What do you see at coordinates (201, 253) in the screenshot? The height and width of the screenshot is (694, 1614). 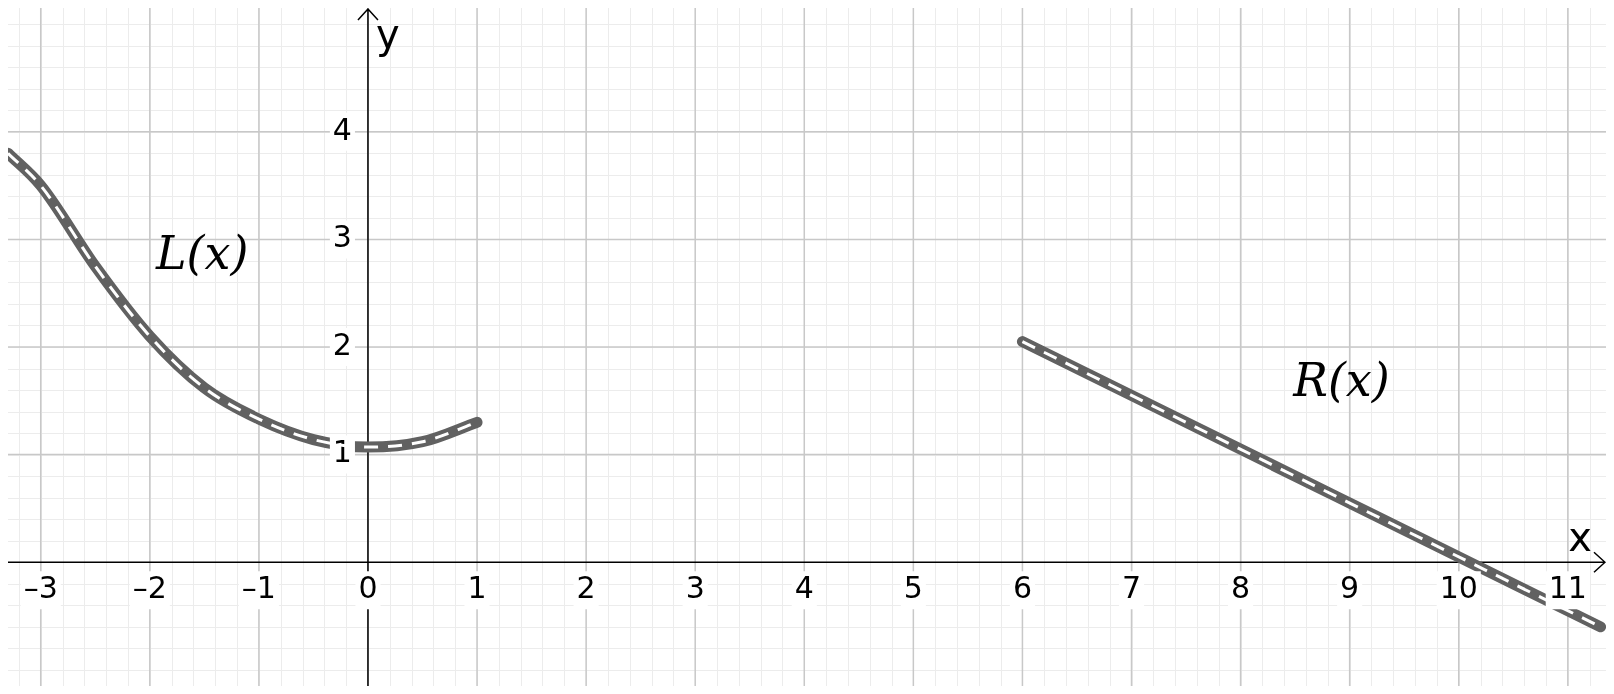 I see `series-label: L(x)` at bounding box center [201, 253].